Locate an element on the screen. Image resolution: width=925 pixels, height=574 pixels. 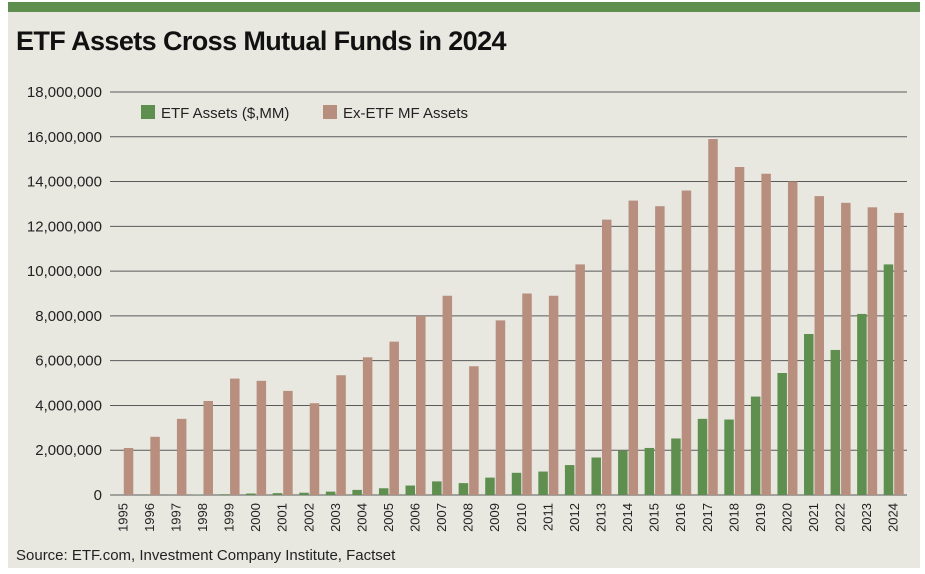
x-tick-label: 2005 is located at coordinates (388, 517).